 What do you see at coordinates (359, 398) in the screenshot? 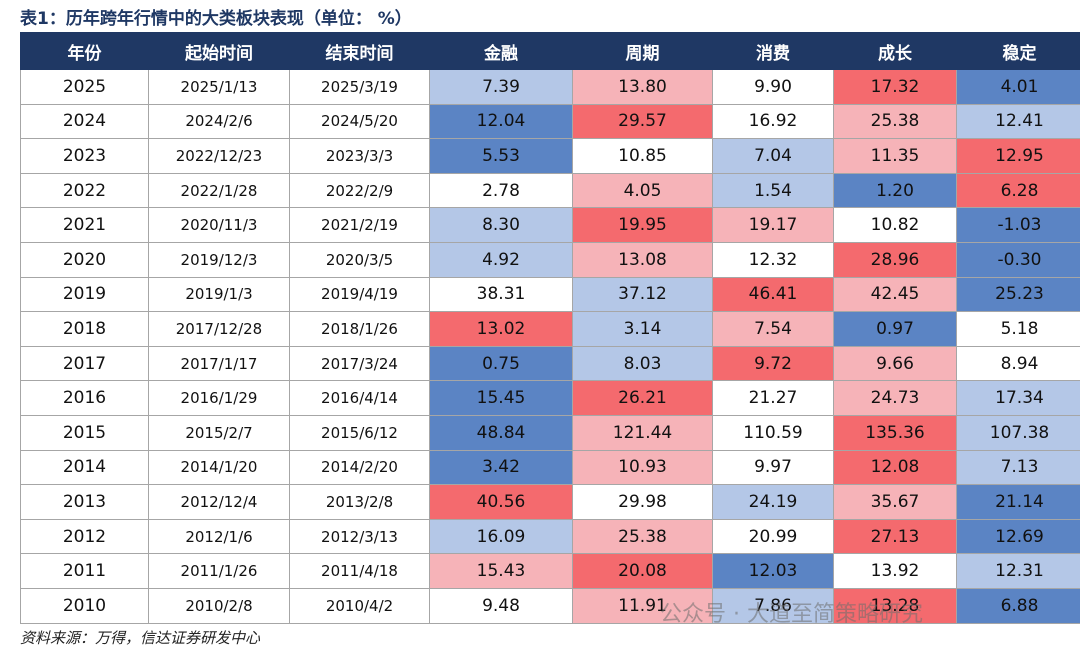
I see `table-cell: 2016/4/14` at bounding box center [359, 398].